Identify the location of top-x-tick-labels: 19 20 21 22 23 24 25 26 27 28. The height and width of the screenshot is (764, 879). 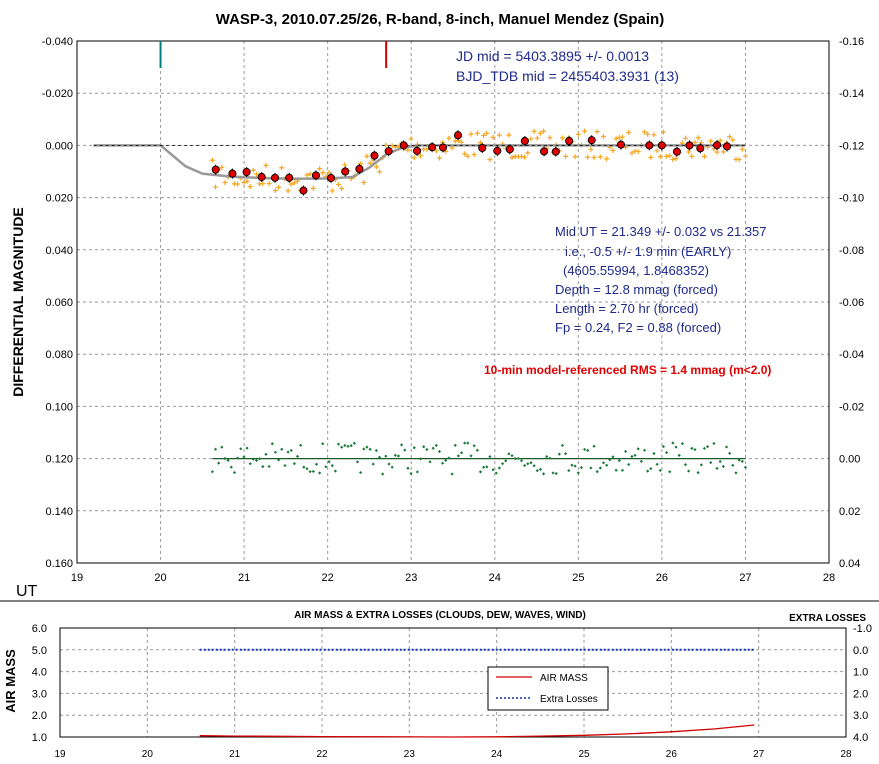
(453, 578).